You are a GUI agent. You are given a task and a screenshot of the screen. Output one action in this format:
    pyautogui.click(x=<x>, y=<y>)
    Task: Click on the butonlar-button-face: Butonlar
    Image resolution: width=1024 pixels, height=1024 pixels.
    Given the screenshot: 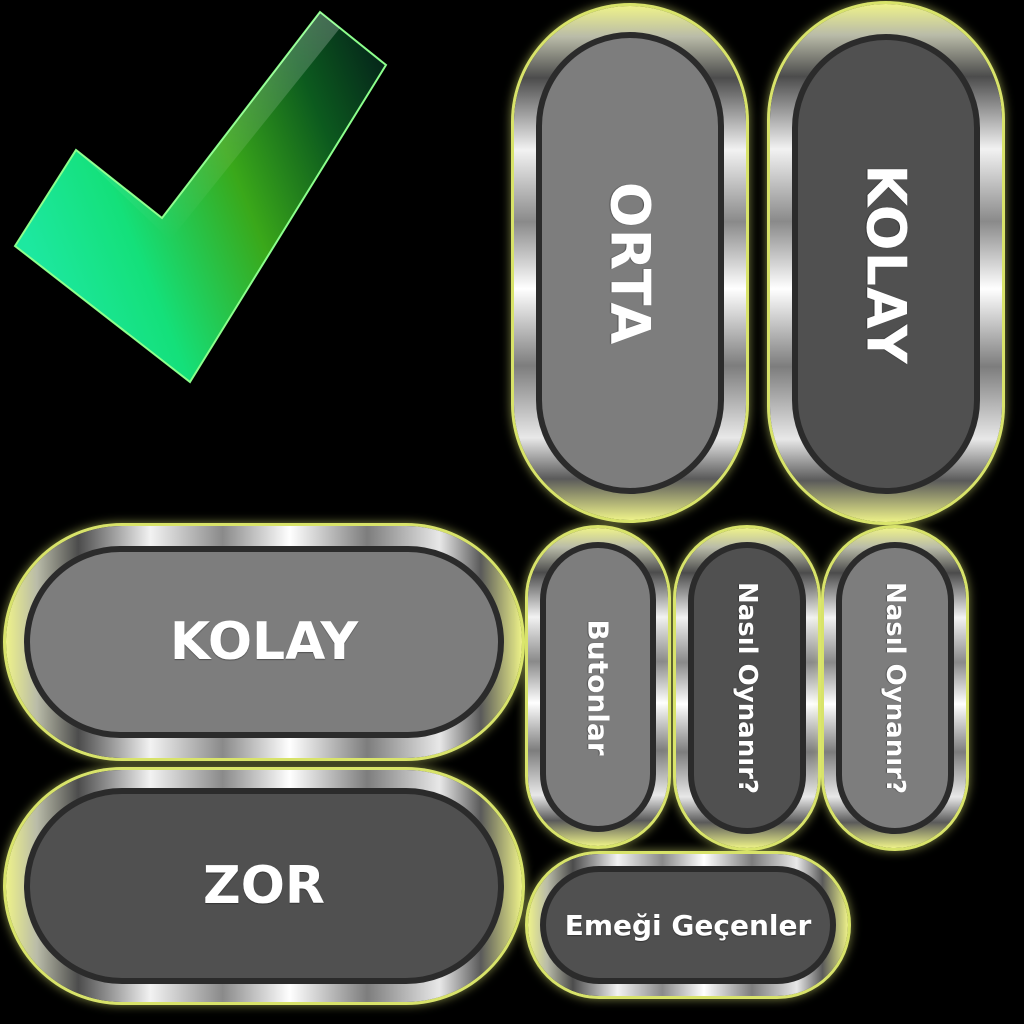 What is the action you would take?
    pyautogui.click(x=598, y=687)
    